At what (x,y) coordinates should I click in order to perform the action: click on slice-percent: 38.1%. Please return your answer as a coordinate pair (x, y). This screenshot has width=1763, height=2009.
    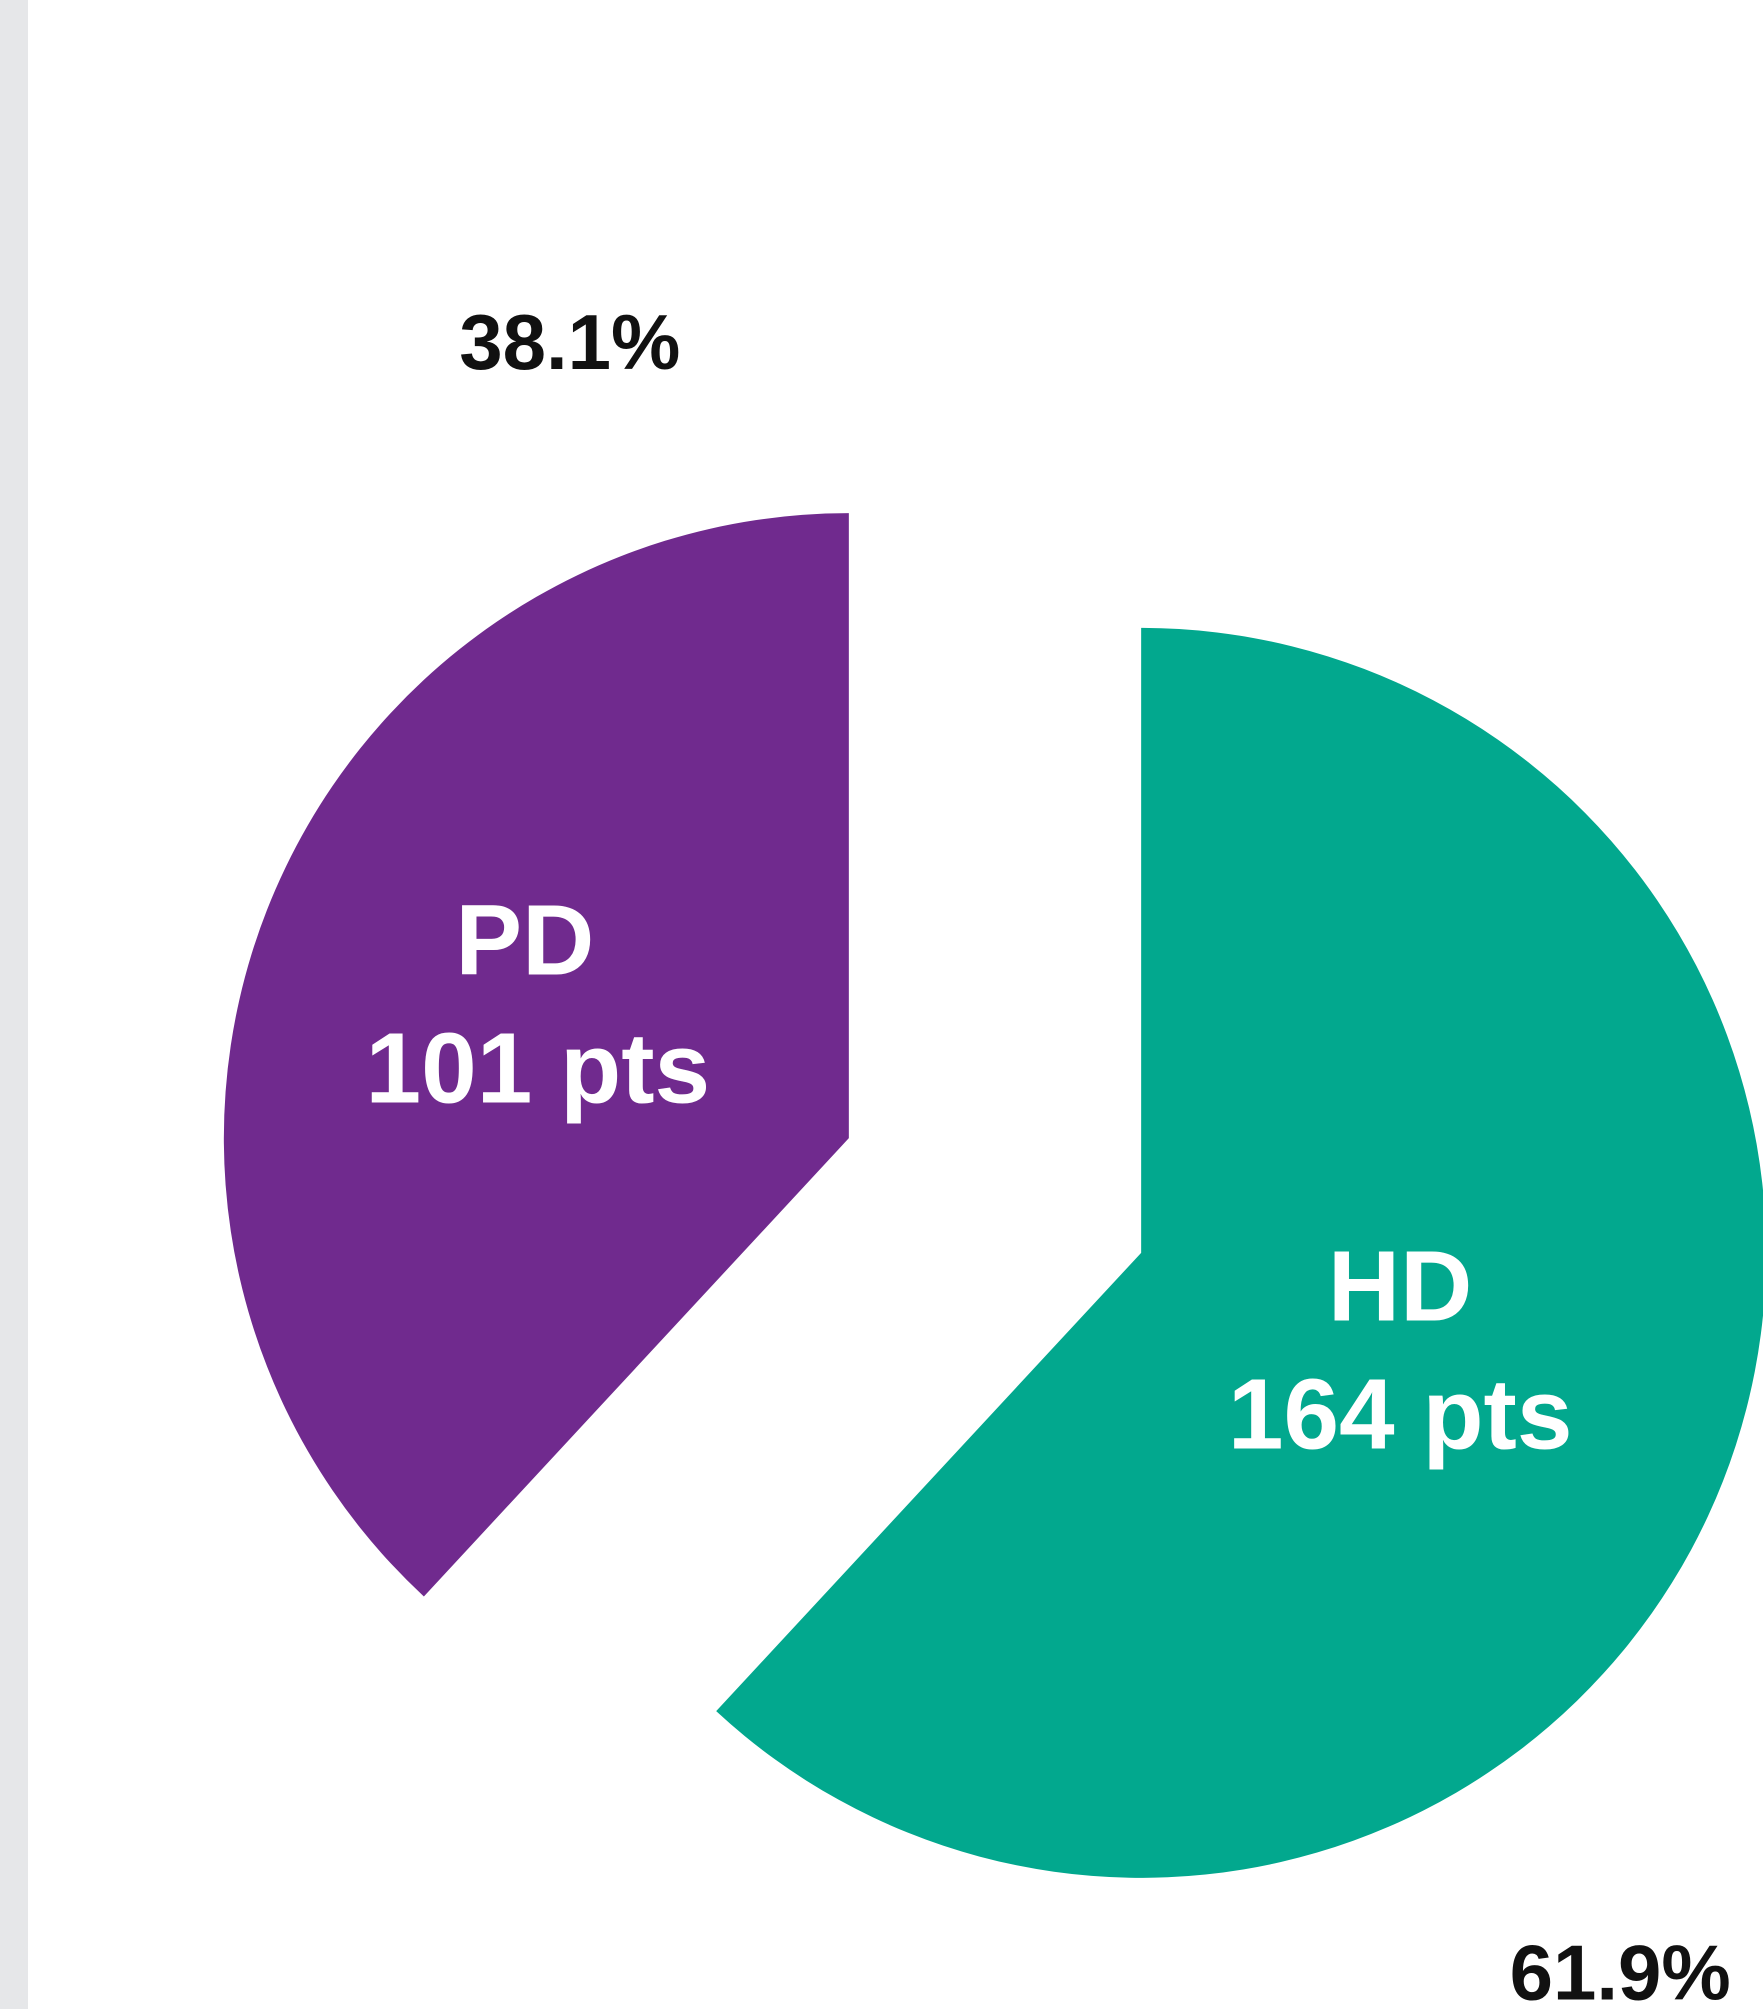
    Looking at the image, I should click on (569, 342).